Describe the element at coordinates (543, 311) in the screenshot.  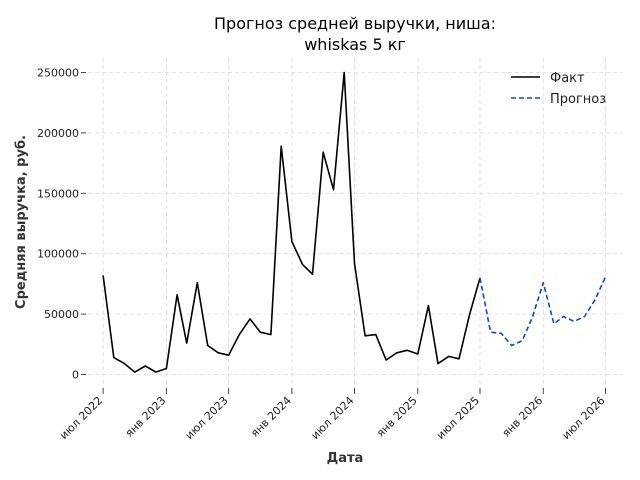
I see `series-line-forecast` at that location.